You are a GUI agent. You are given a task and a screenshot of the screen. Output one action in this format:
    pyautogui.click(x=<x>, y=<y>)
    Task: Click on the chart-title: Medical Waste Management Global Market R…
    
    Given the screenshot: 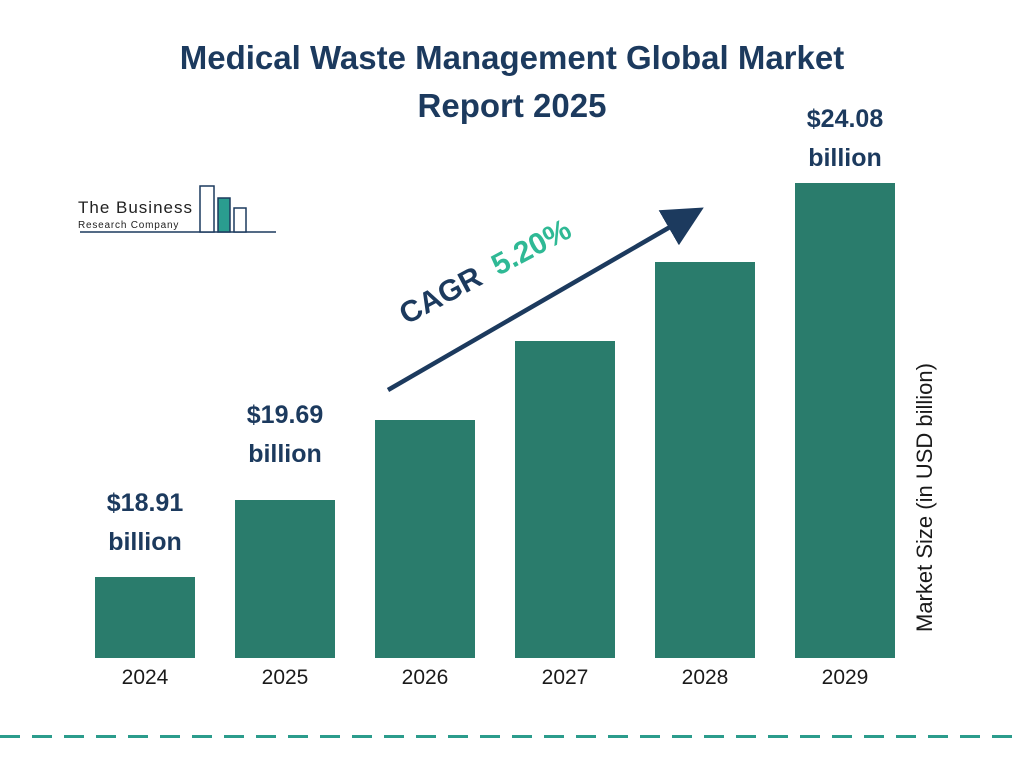 What is the action you would take?
    pyautogui.click(x=512, y=82)
    